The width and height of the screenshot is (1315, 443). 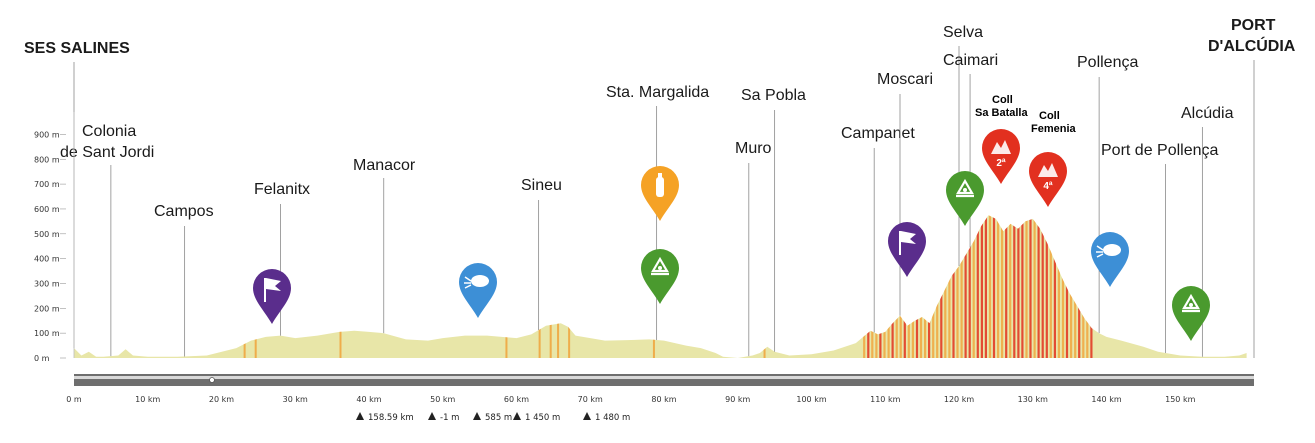 I want to click on y-tick-label: 800 m, so click(x=47, y=159).